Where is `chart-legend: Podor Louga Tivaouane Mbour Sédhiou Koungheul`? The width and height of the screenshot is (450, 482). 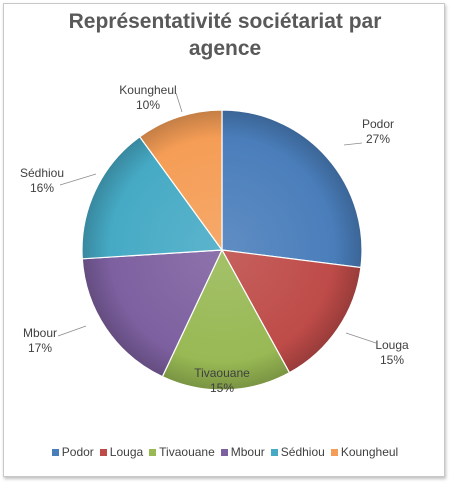
chart-legend: Podor Louga Tivaouane Mbour Sédhiou Koungheul is located at coordinates (225, 452).